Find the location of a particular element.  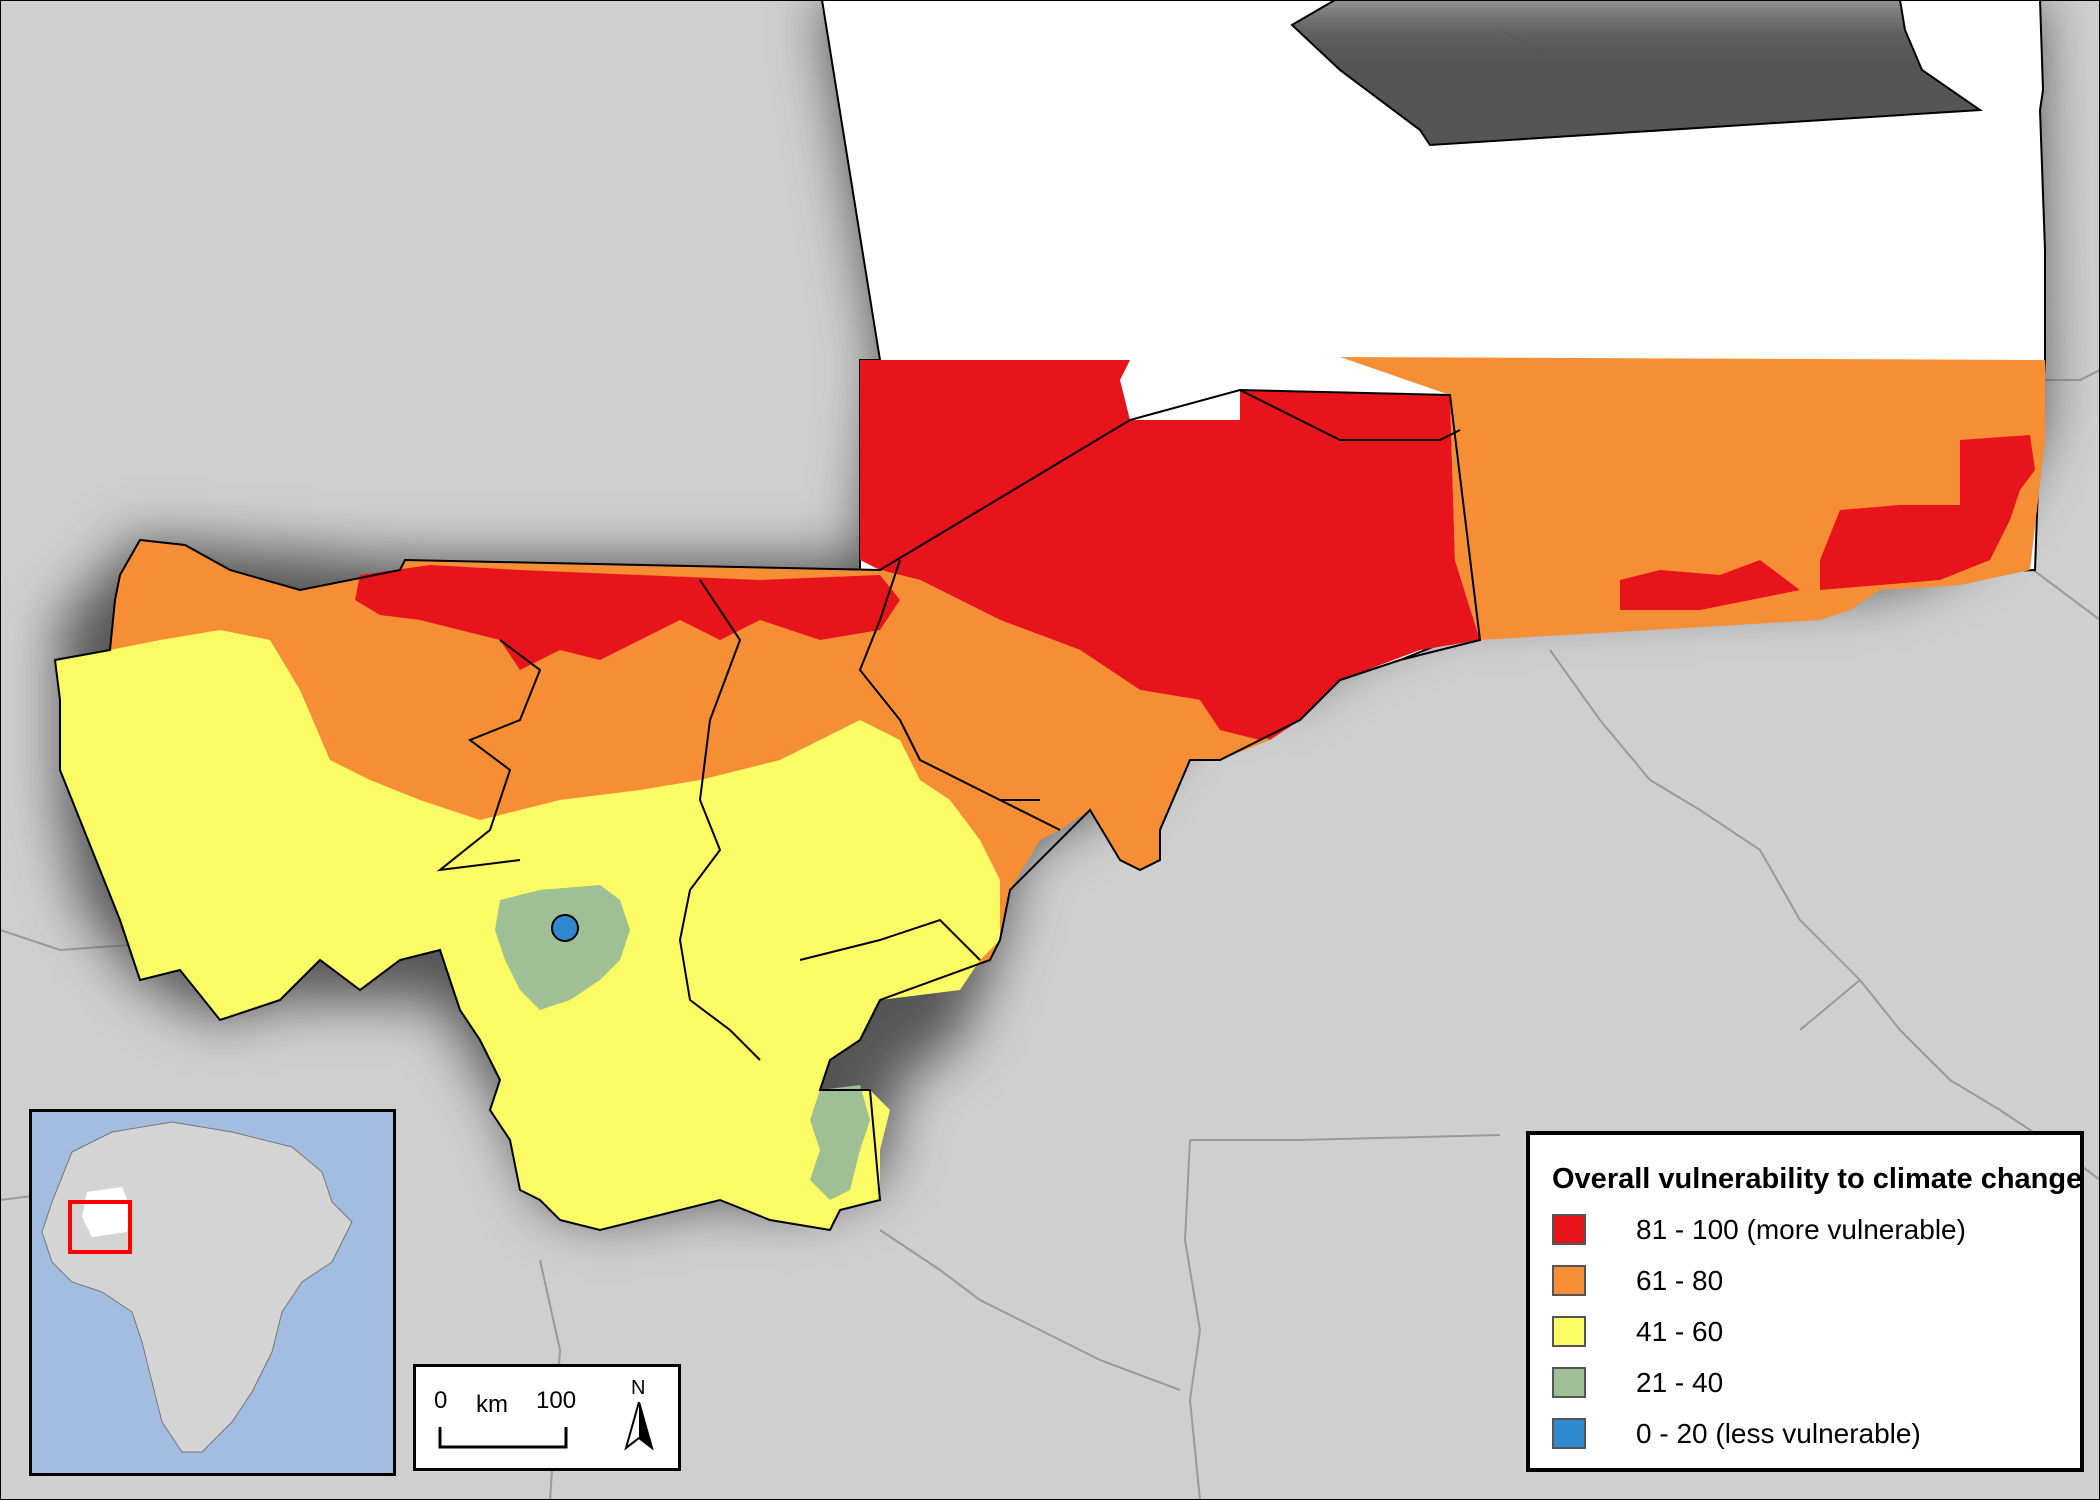

inset-africa-svg is located at coordinates (212, 1292).